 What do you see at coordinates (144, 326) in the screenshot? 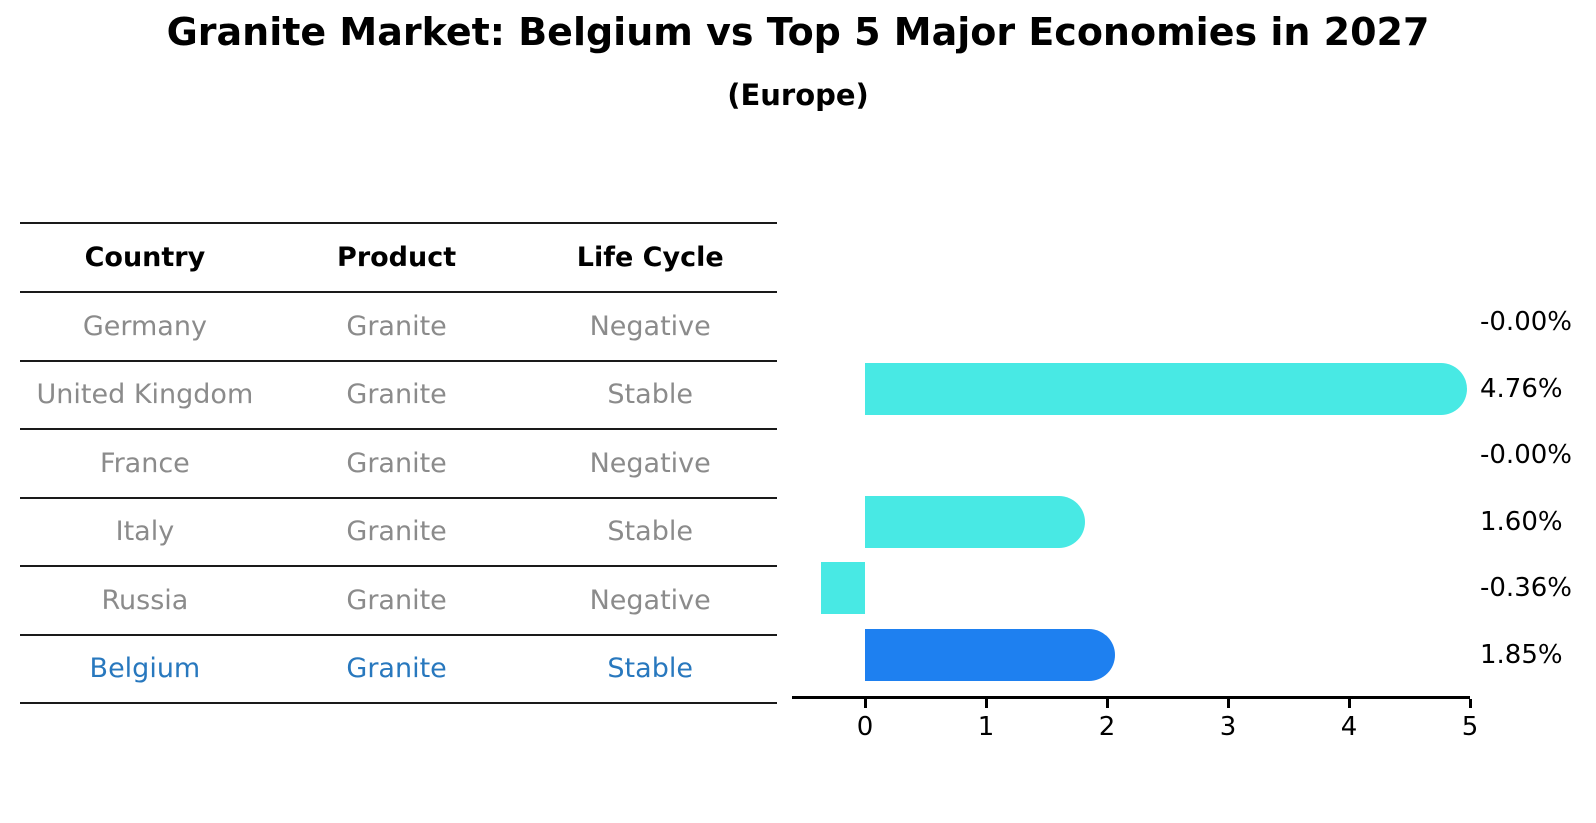
I see `cell-country: Germany` at bounding box center [144, 326].